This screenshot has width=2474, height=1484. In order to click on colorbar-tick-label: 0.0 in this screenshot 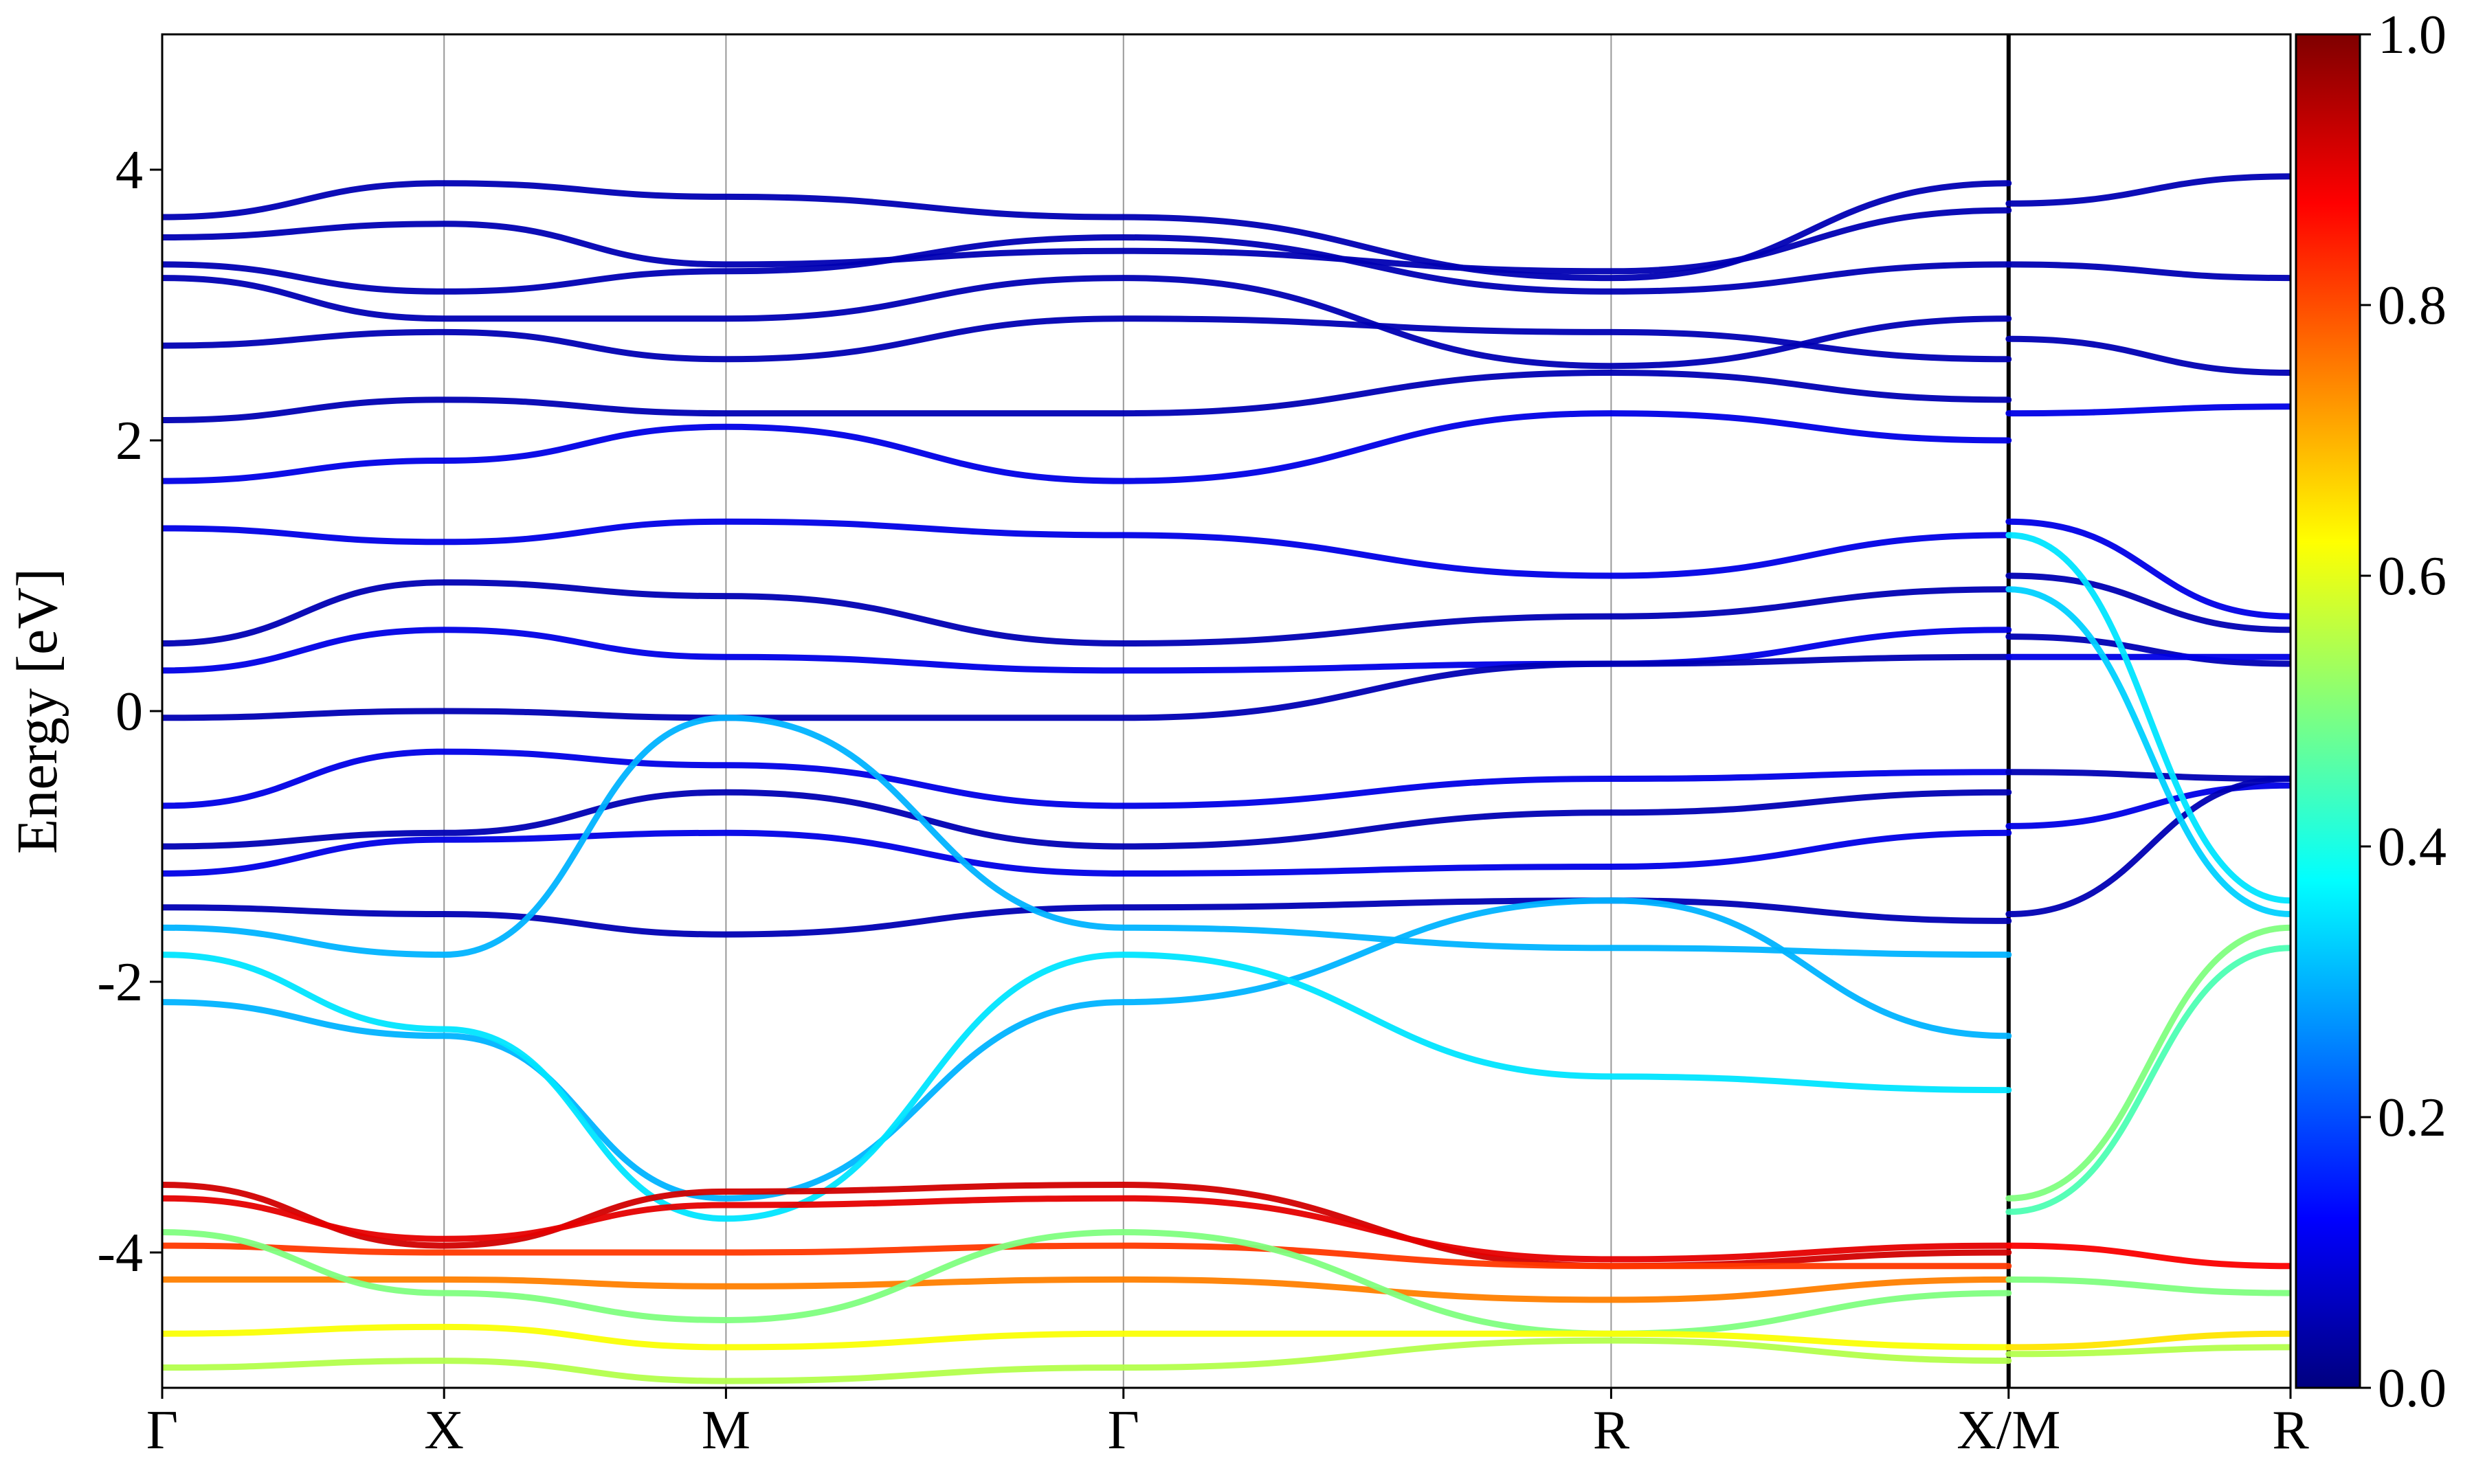, I will do `click(2412, 1388)`.